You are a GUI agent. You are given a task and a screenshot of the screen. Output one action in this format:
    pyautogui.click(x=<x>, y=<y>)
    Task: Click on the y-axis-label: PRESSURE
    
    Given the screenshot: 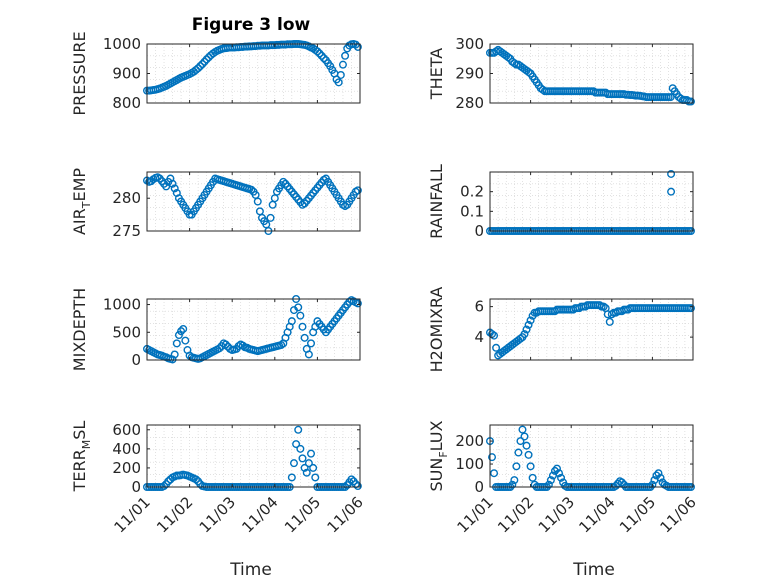 What is the action you would take?
    pyautogui.click(x=79, y=73)
    